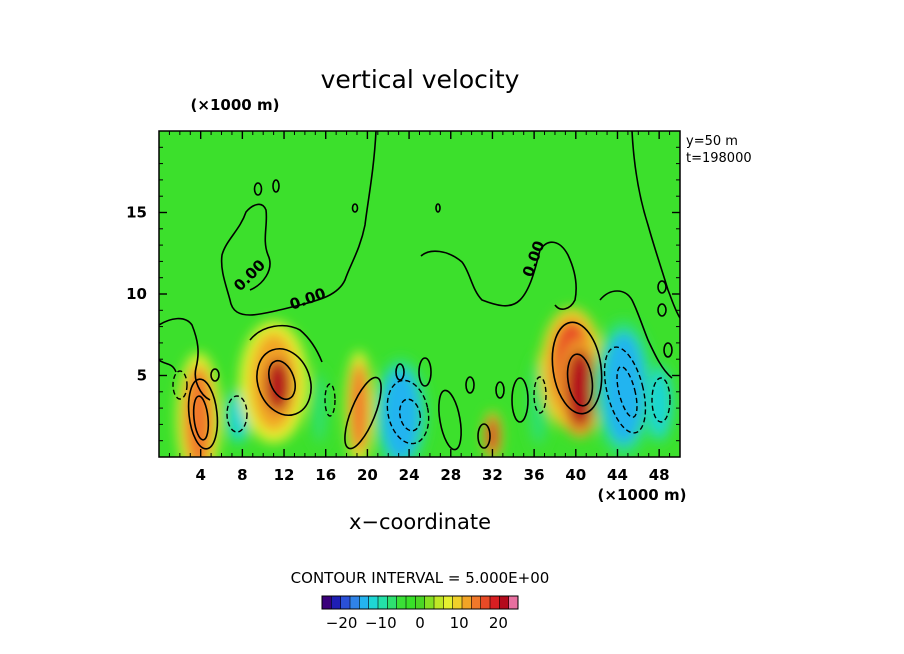 The width and height of the screenshot is (904, 654). I want to click on info-line-y: y=50 m, so click(712, 141).